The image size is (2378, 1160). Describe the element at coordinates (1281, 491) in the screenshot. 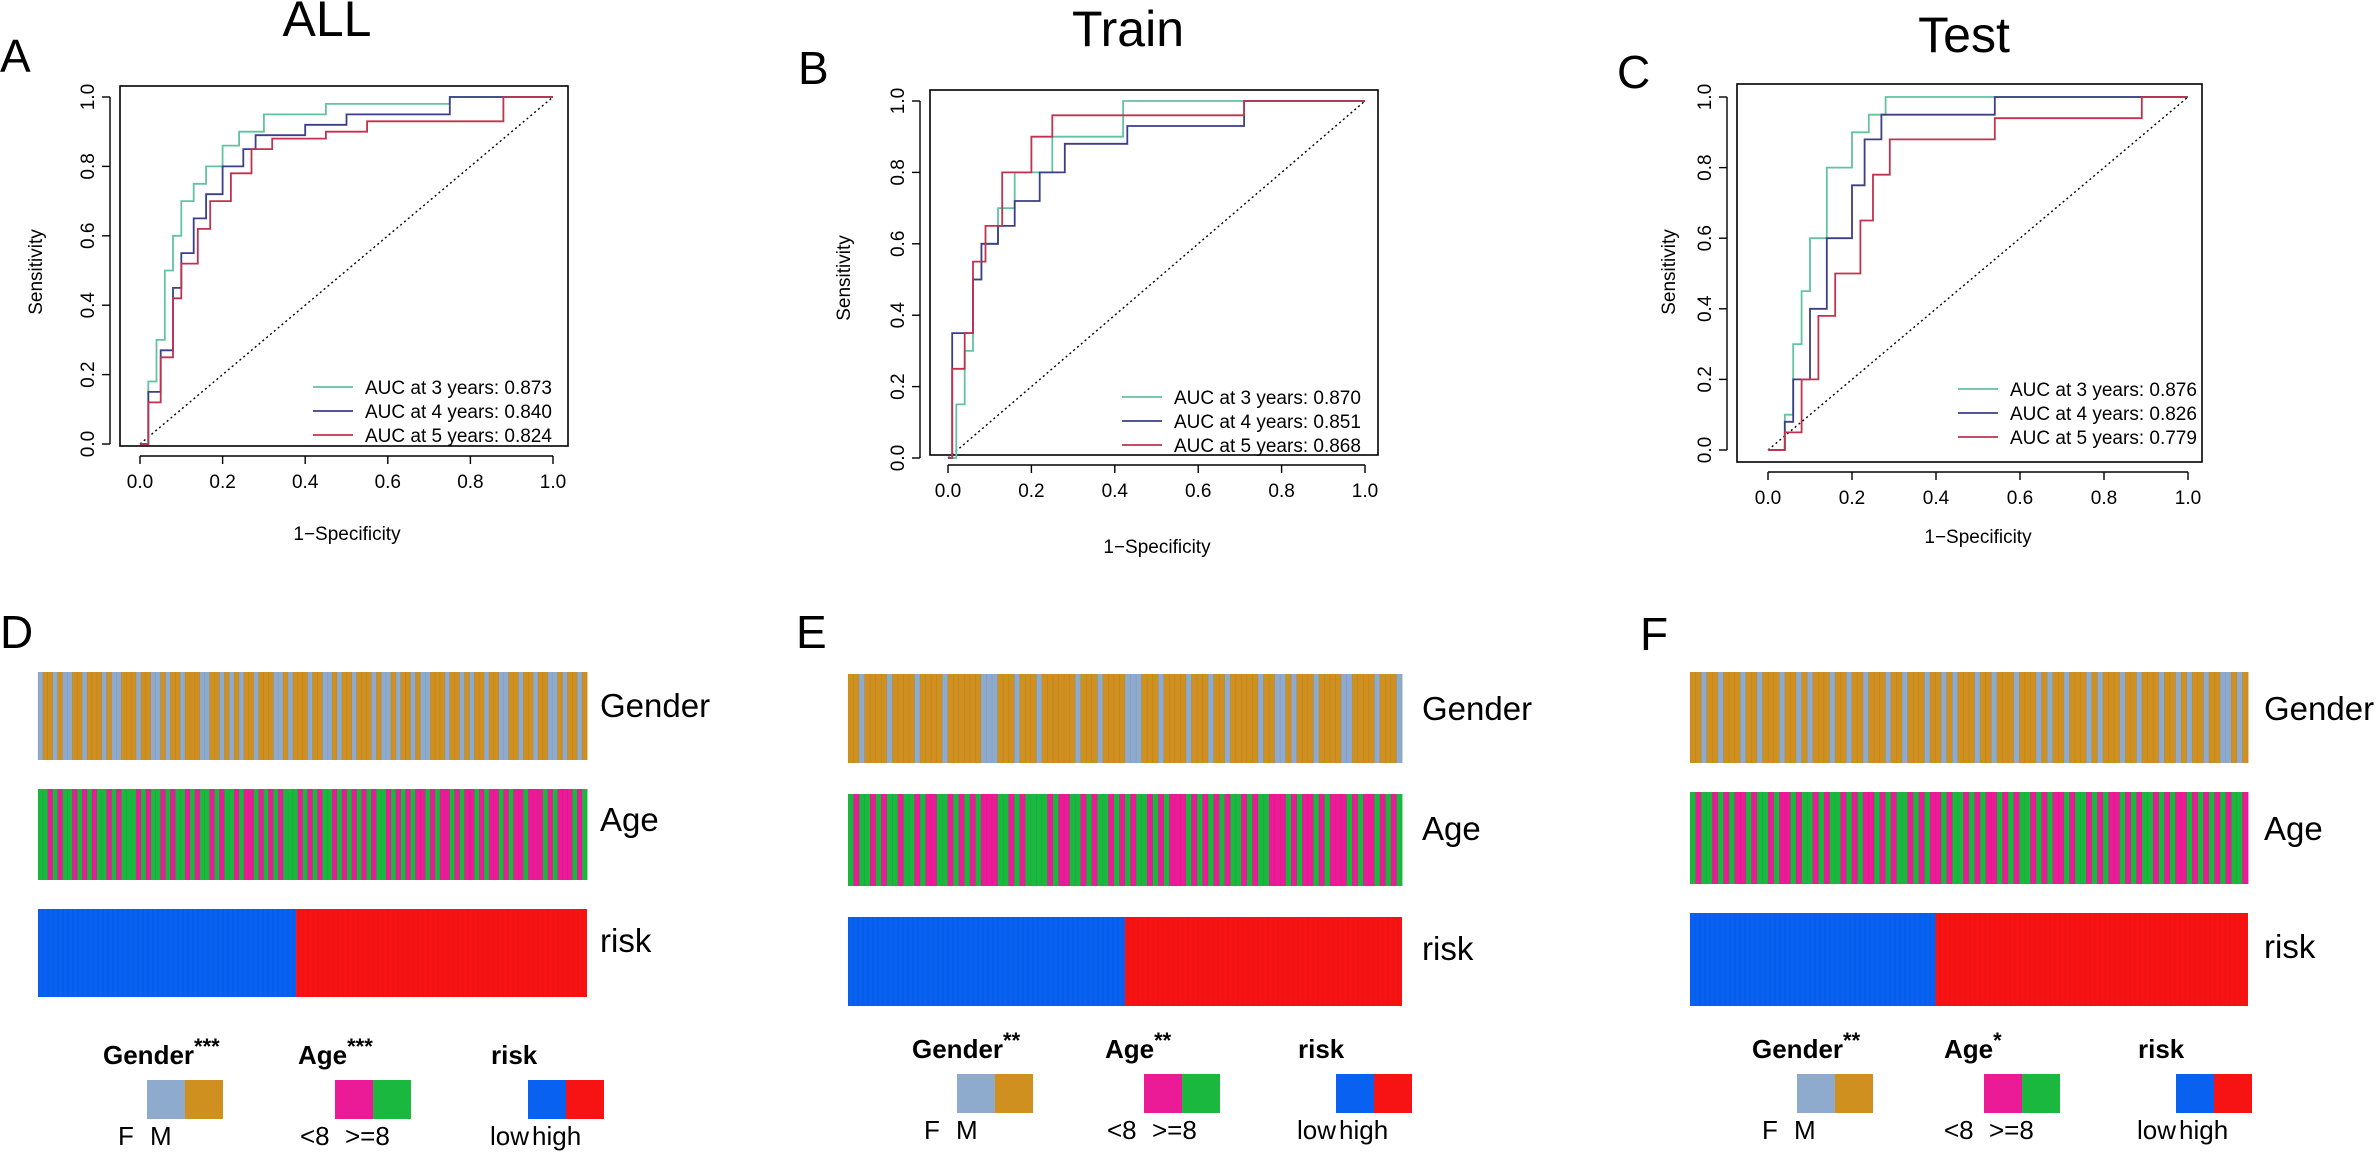

I see `x-tick-label: 0.8` at that location.